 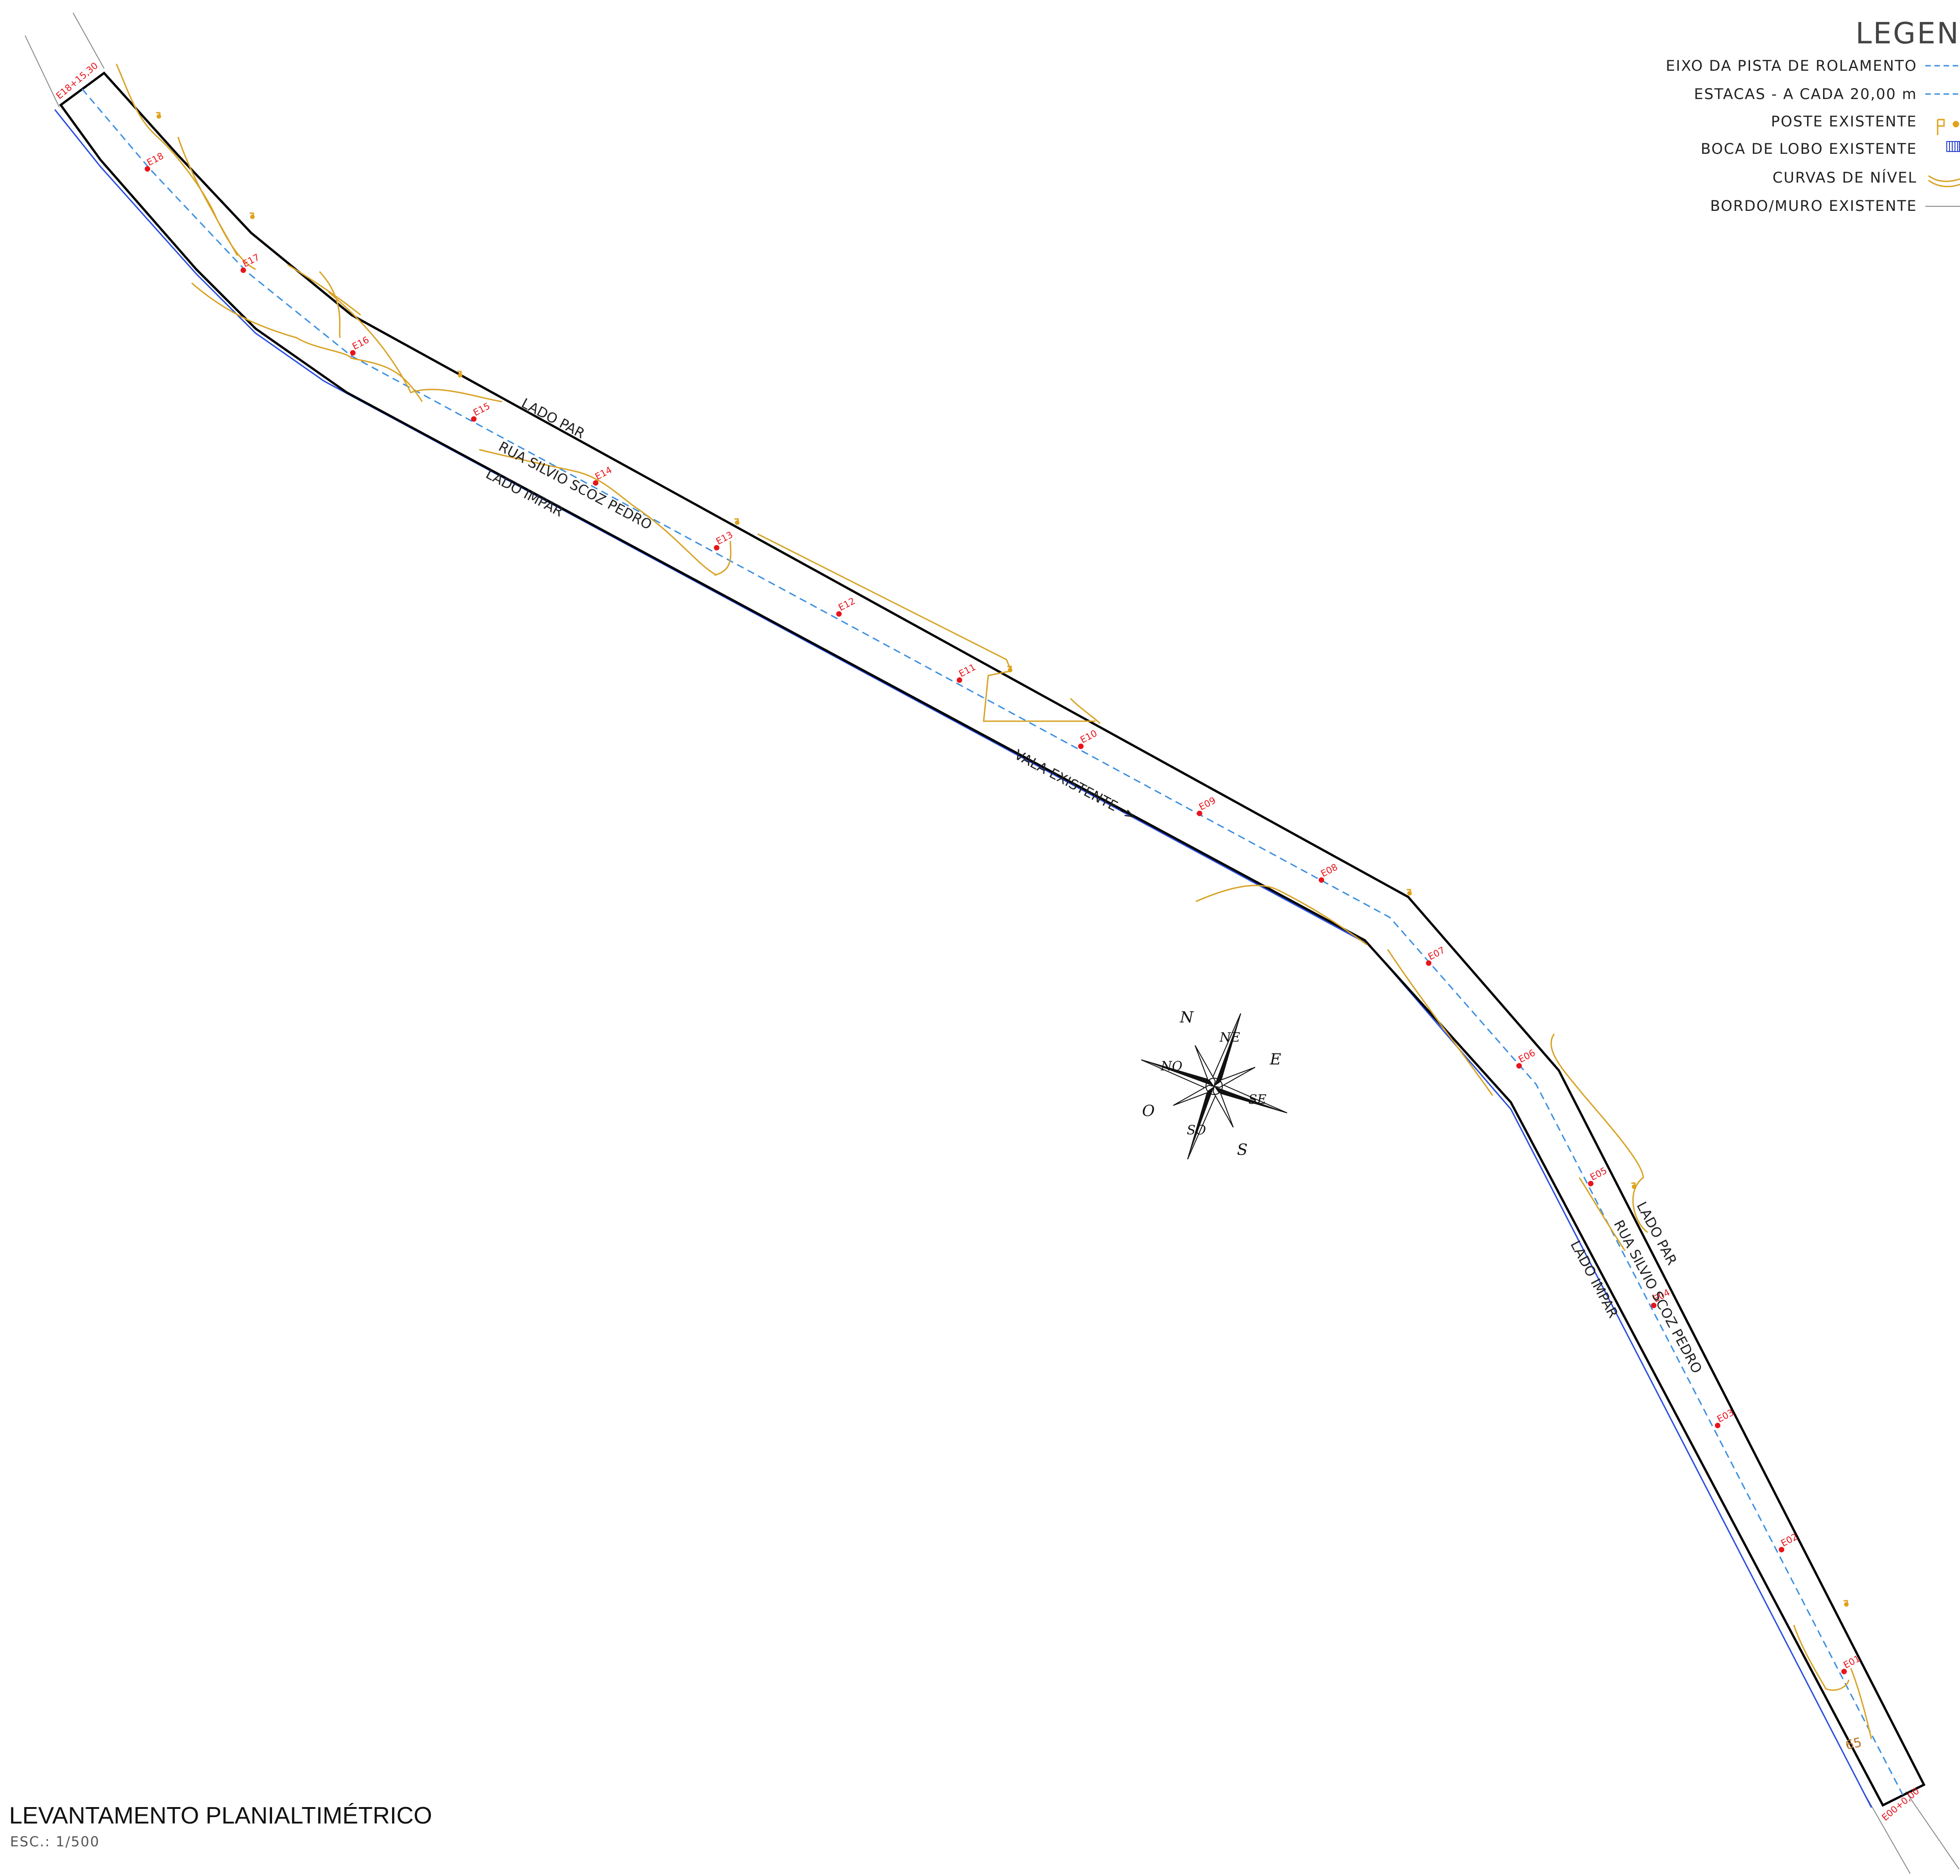 I want to click on legend-label: EIXO DA PISTA DE ROLAMENTO, so click(x=1791, y=65).